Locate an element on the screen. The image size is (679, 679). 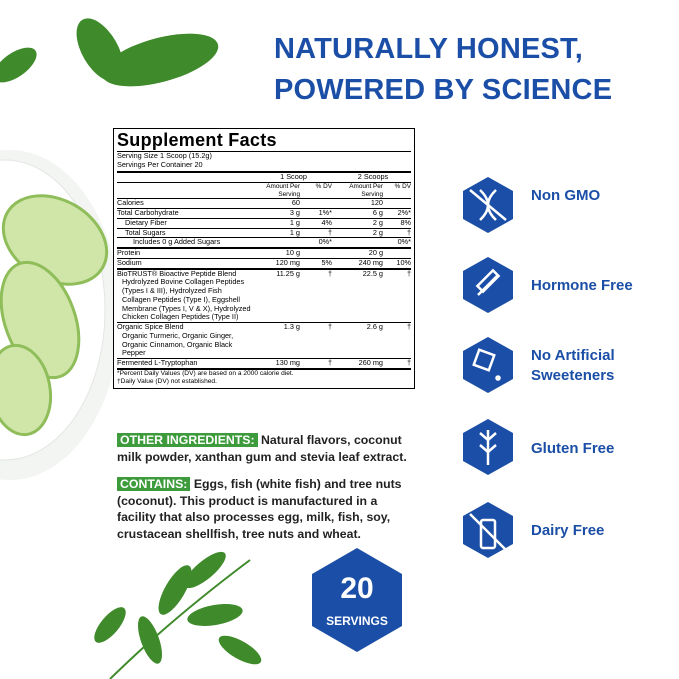
nutrient-cell: Fermented L-Tryptophan is located at coordinates (184, 363).